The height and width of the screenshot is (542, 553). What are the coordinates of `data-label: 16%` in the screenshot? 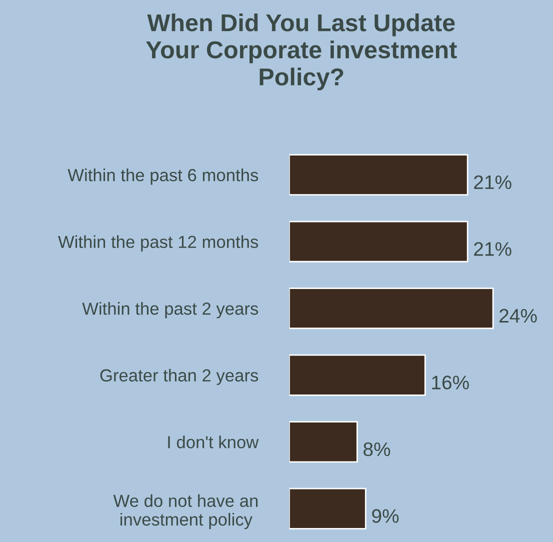 It's located at (450, 383).